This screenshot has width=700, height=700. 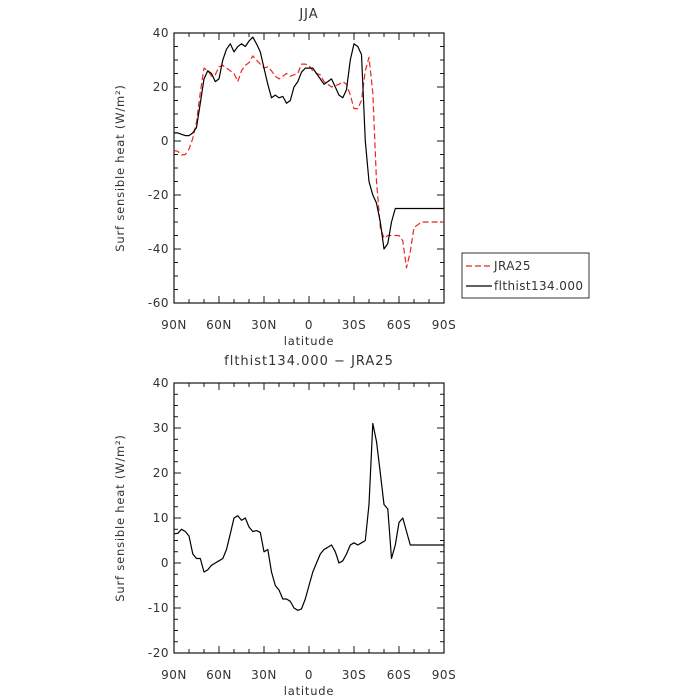 I want to click on legend-box, so click(x=525, y=275).